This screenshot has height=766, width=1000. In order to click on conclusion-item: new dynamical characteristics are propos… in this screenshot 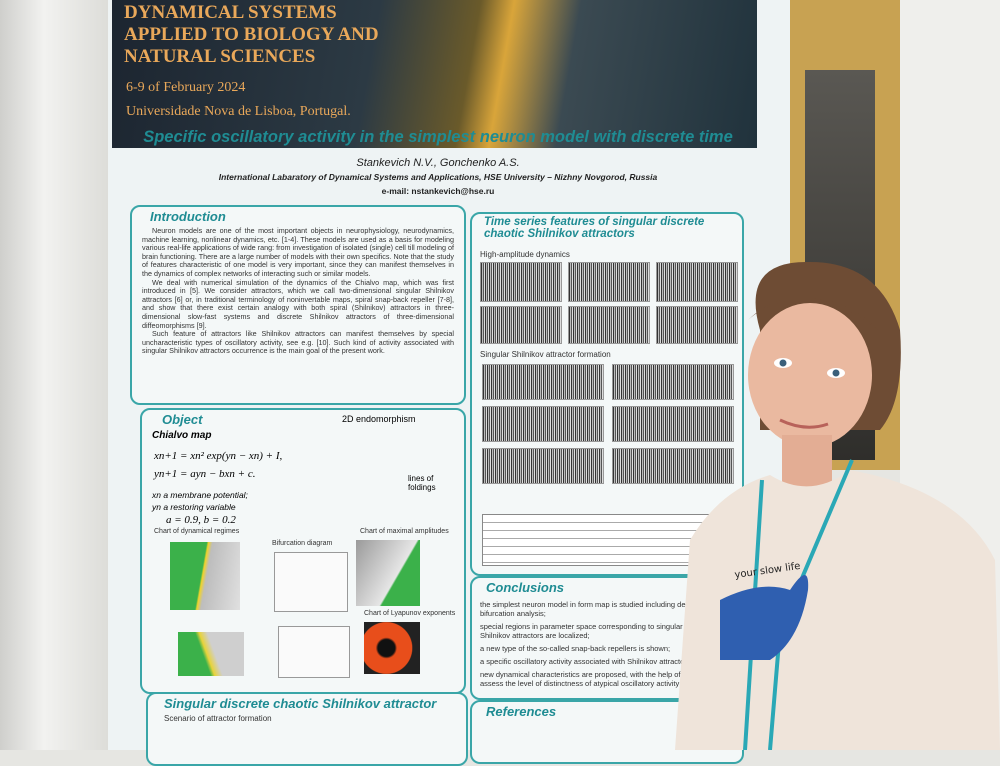, I will do `click(595, 679)`.